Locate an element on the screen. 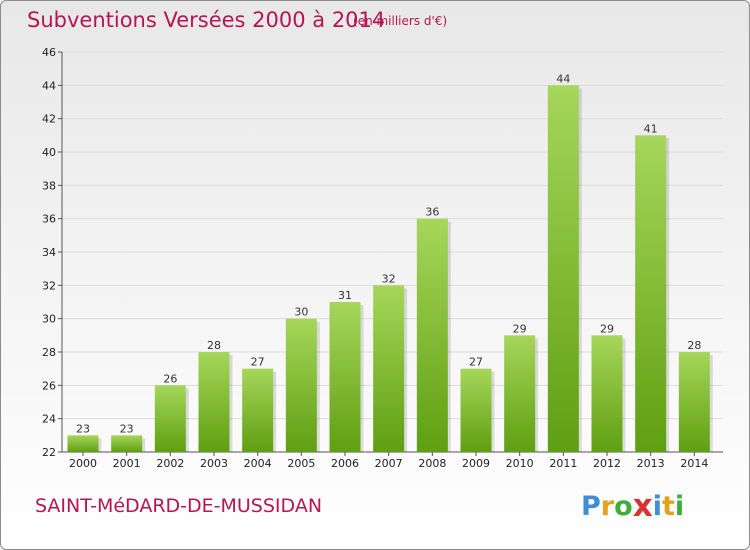  y-tick-label: 22 is located at coordinates (49, 452).